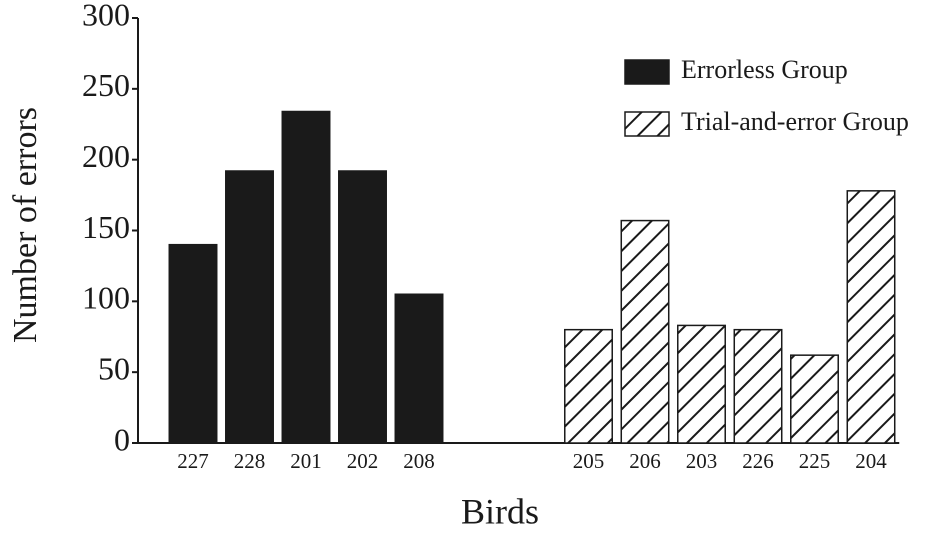  I want to click on x-tick-label: 228, so click(250, 461).